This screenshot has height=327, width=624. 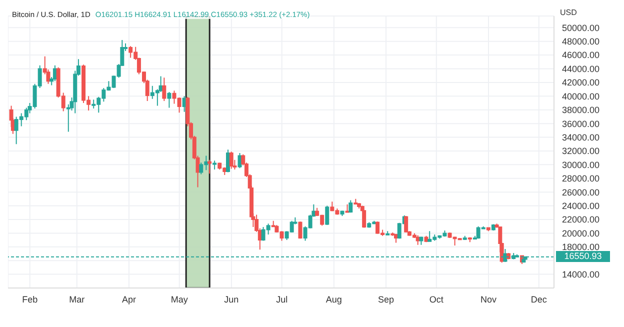 What do you see at coordinates (568, 12) in the screenshot?
I see `y-axis-title: USD` at bounding box center [568, 12].